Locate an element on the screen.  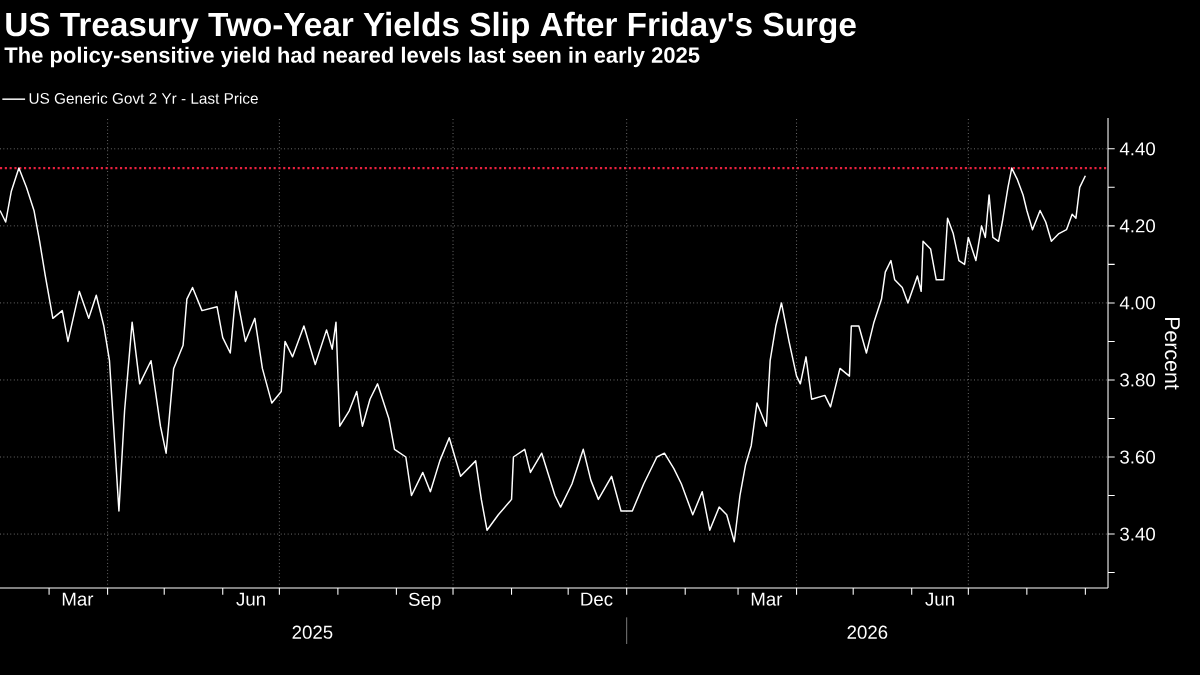
x-tick-label: Dec is located at coordinates (597, 599).